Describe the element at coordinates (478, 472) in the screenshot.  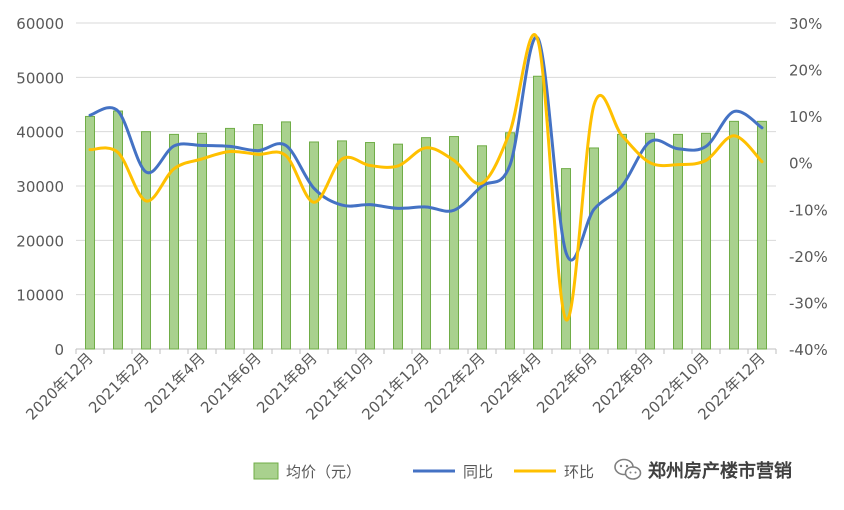
I see `legend-label-yoy: 同比` at that location.